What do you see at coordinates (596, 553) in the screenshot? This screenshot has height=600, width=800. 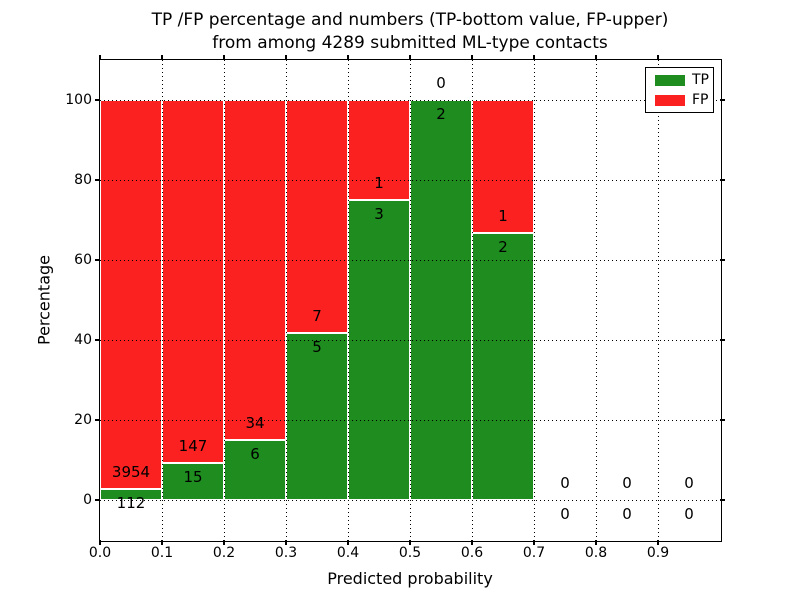 I see `x-tick-label: 0.8` at bounding box center [596, 553].